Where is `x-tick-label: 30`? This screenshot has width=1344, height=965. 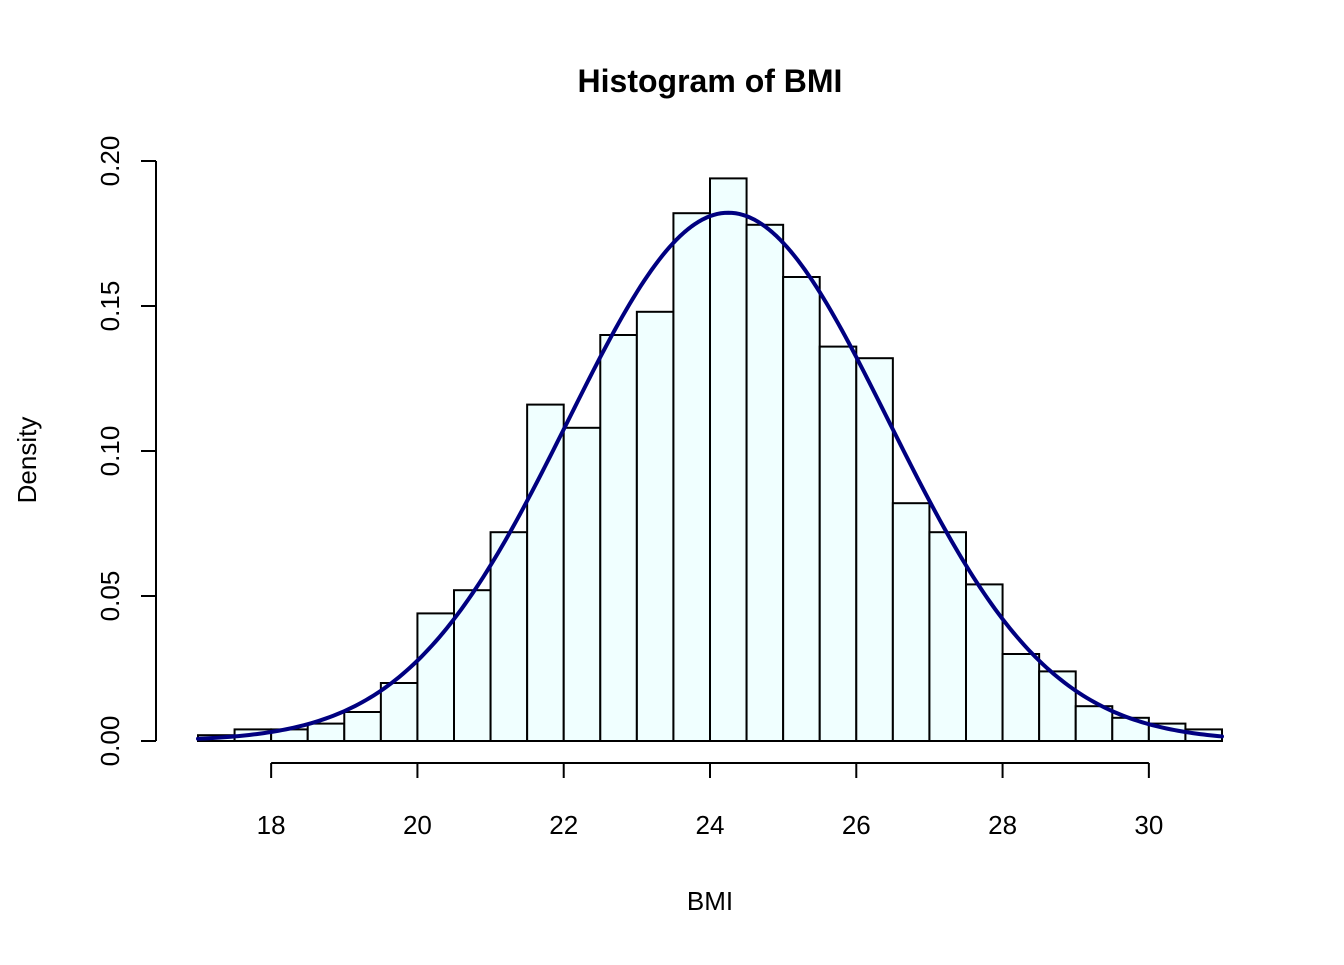 x-tick-label: 30 is located at coordinates (1148, 825).